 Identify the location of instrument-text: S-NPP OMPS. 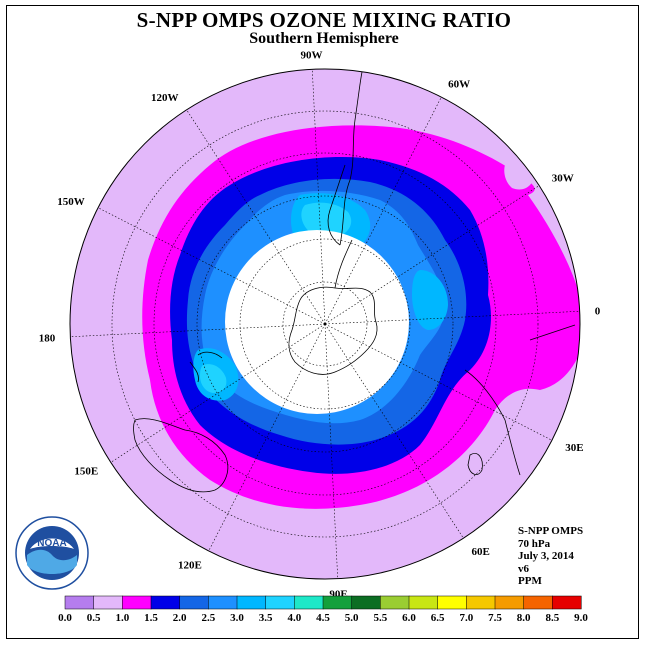
(551, 531).